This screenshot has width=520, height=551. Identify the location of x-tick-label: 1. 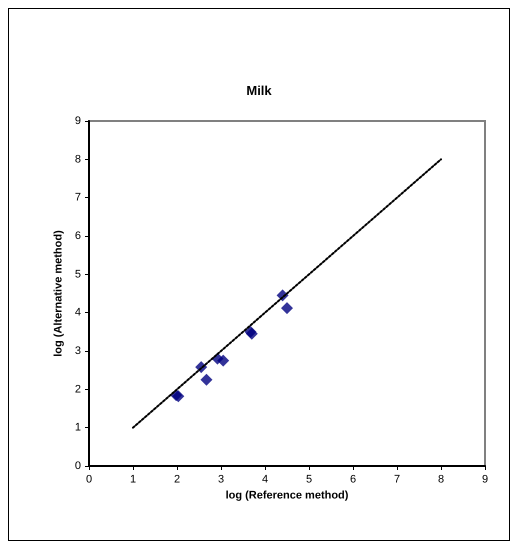
(133, 480).